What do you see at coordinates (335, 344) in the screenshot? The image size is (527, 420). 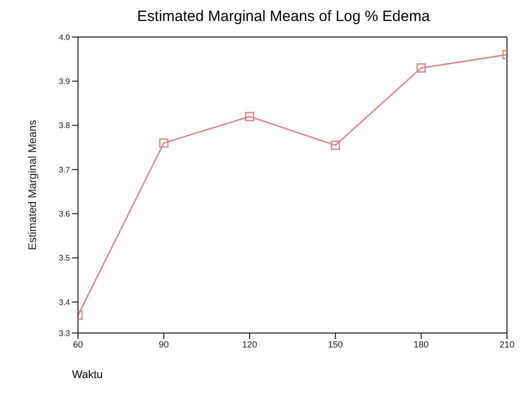 I see `x-tick-label: 150` at bounding box center [335, 344].